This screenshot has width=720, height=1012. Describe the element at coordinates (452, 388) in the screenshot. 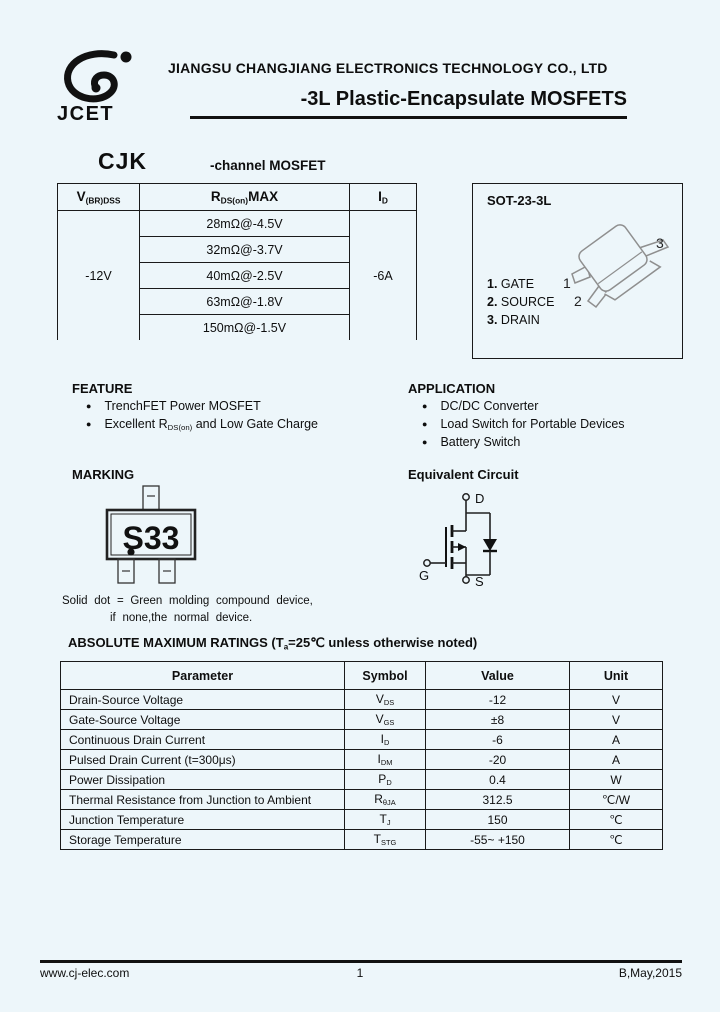

I see `application-heading: APPLICATION` at that location.